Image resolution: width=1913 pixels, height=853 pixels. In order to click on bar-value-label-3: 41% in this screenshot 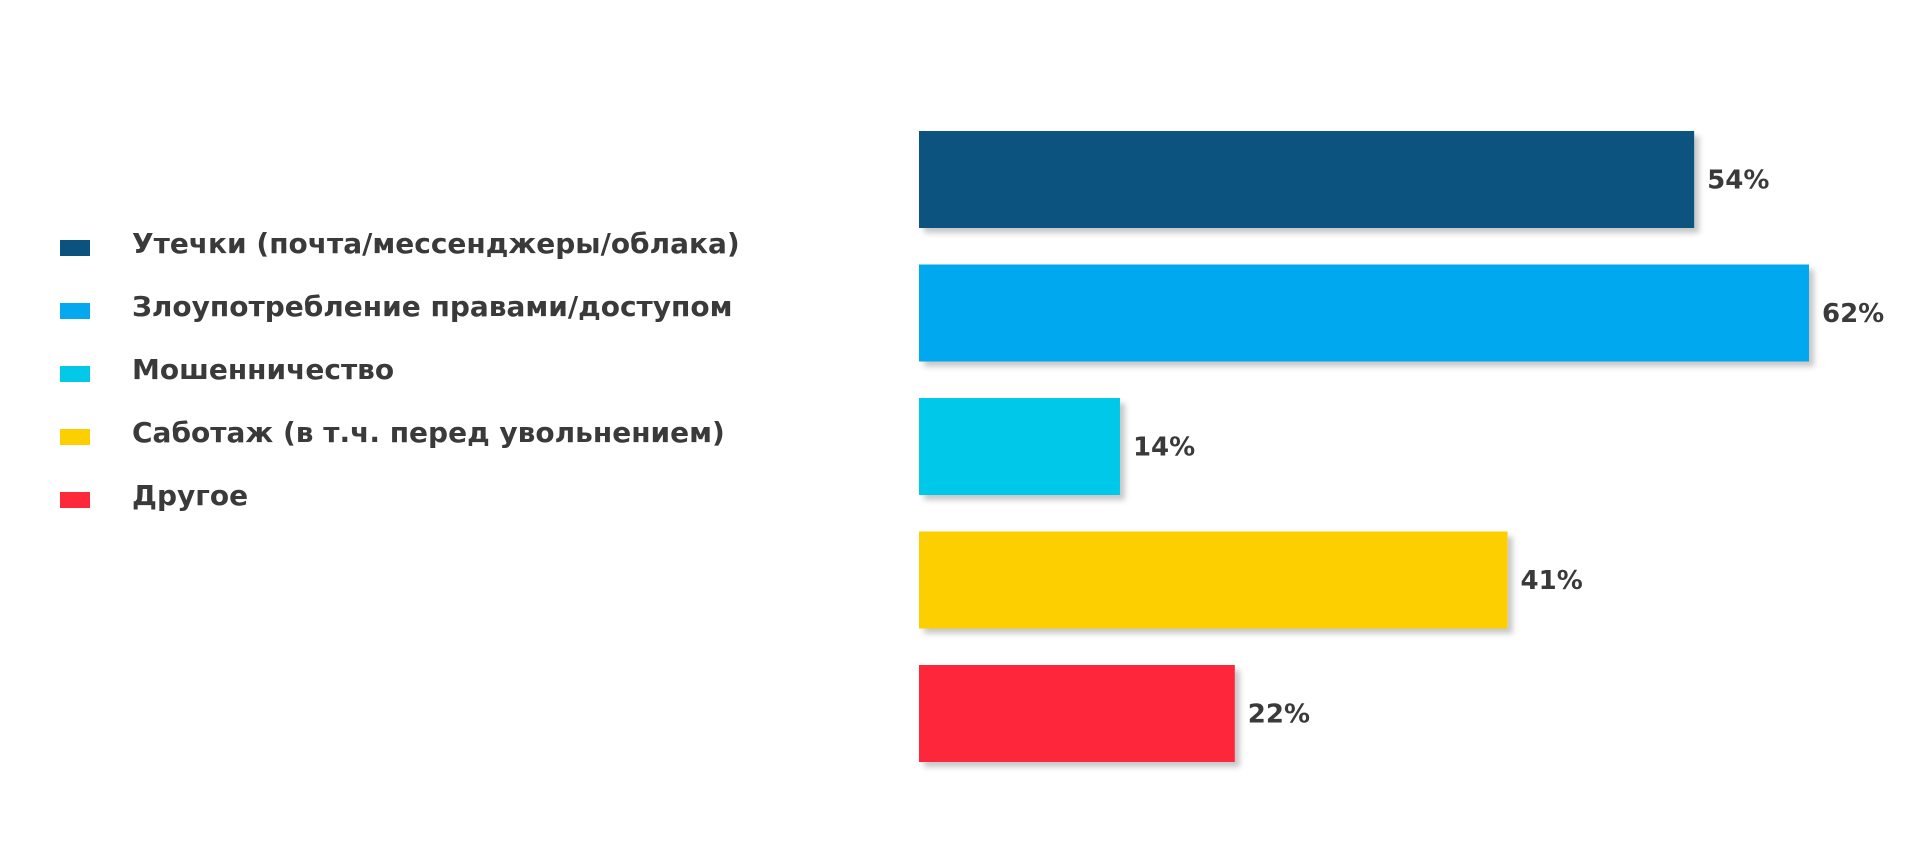, I will do `click(1552, 581)`.